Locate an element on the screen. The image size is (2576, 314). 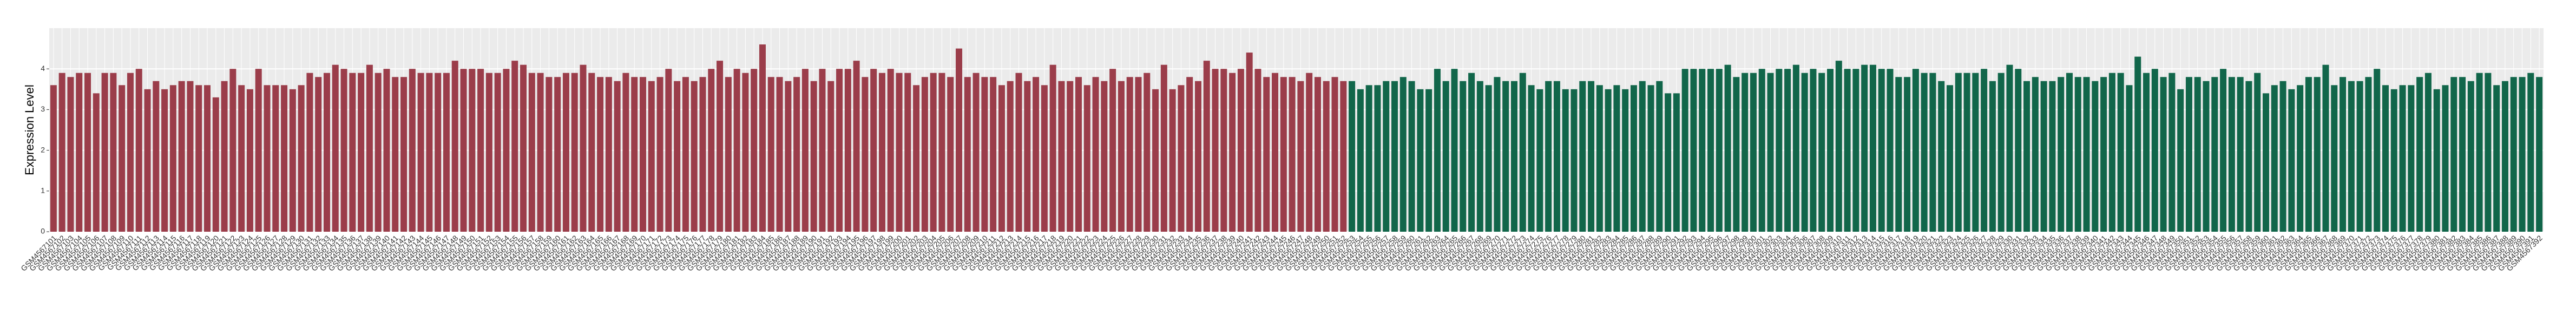
y-tick-label: 3 is located at coordinates (43, 108).